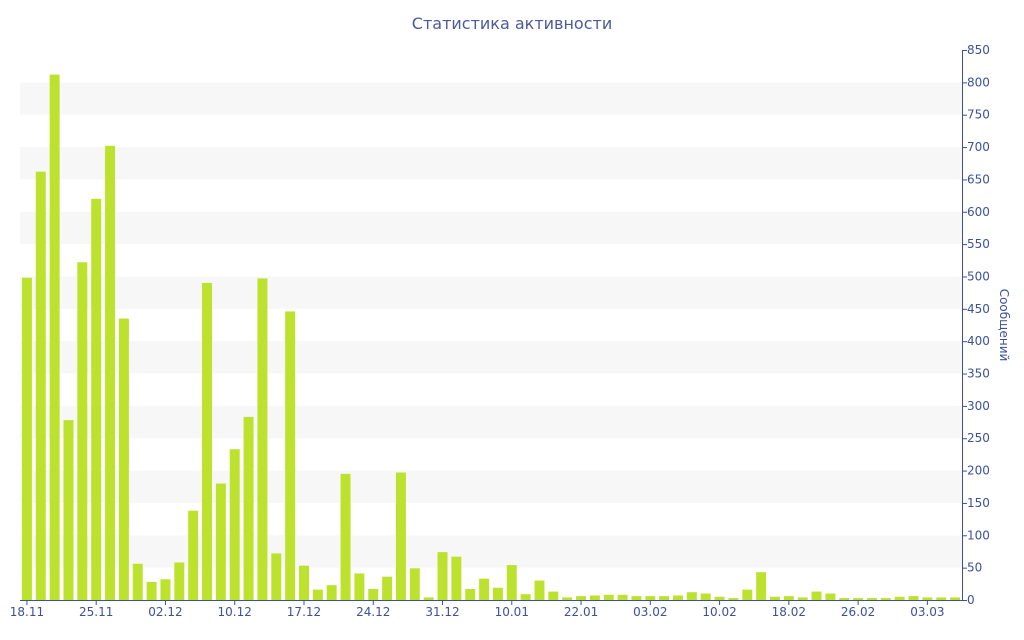  Describe the element at coordinates (978, 374) in the screenshot. I see `y-tick-label: 350` at that location.